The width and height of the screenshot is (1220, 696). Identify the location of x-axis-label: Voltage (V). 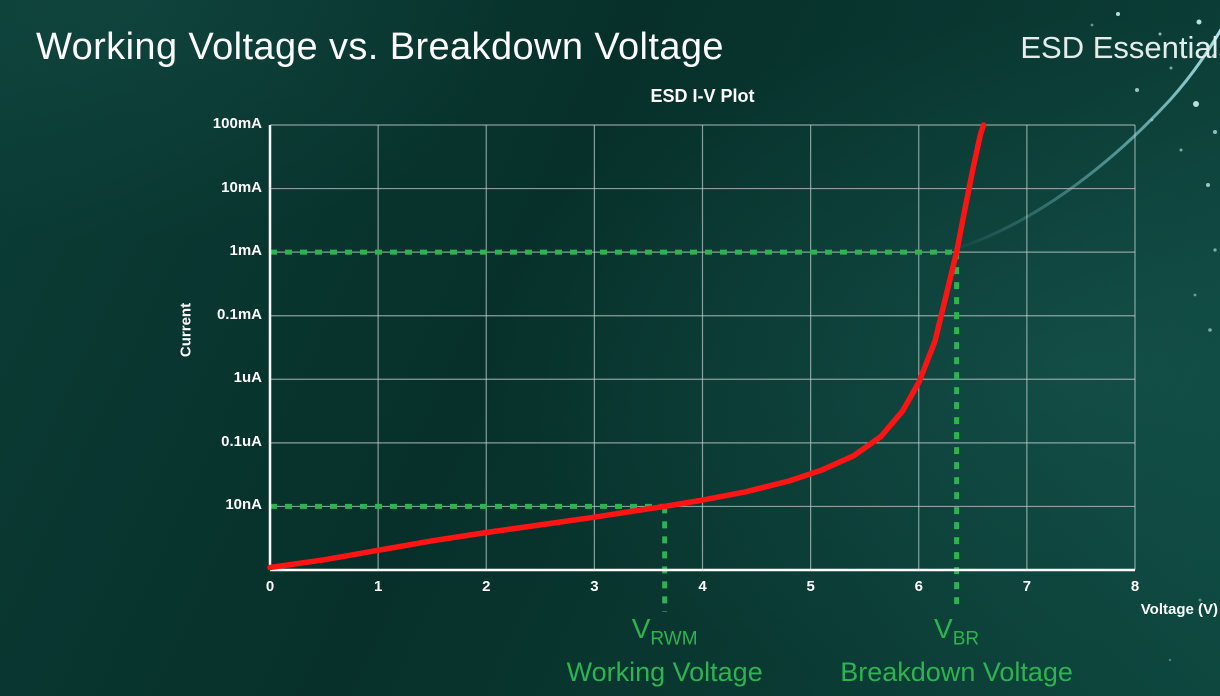
(1179, 609).